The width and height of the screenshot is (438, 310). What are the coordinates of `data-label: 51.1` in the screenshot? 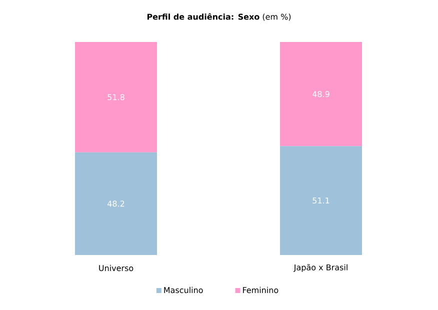 It's located at (321, 201).